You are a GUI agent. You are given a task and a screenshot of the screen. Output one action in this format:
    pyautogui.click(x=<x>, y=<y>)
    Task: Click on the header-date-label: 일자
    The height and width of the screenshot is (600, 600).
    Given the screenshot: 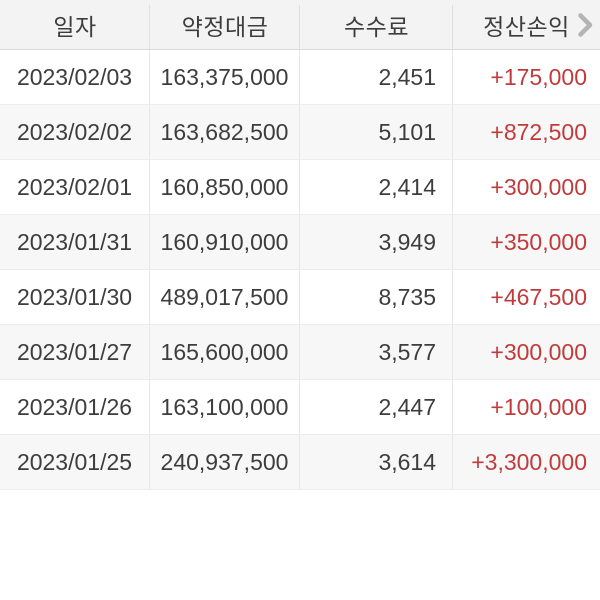 What is the action you would take?
    pyautogui.click(x=75, y=26)
    